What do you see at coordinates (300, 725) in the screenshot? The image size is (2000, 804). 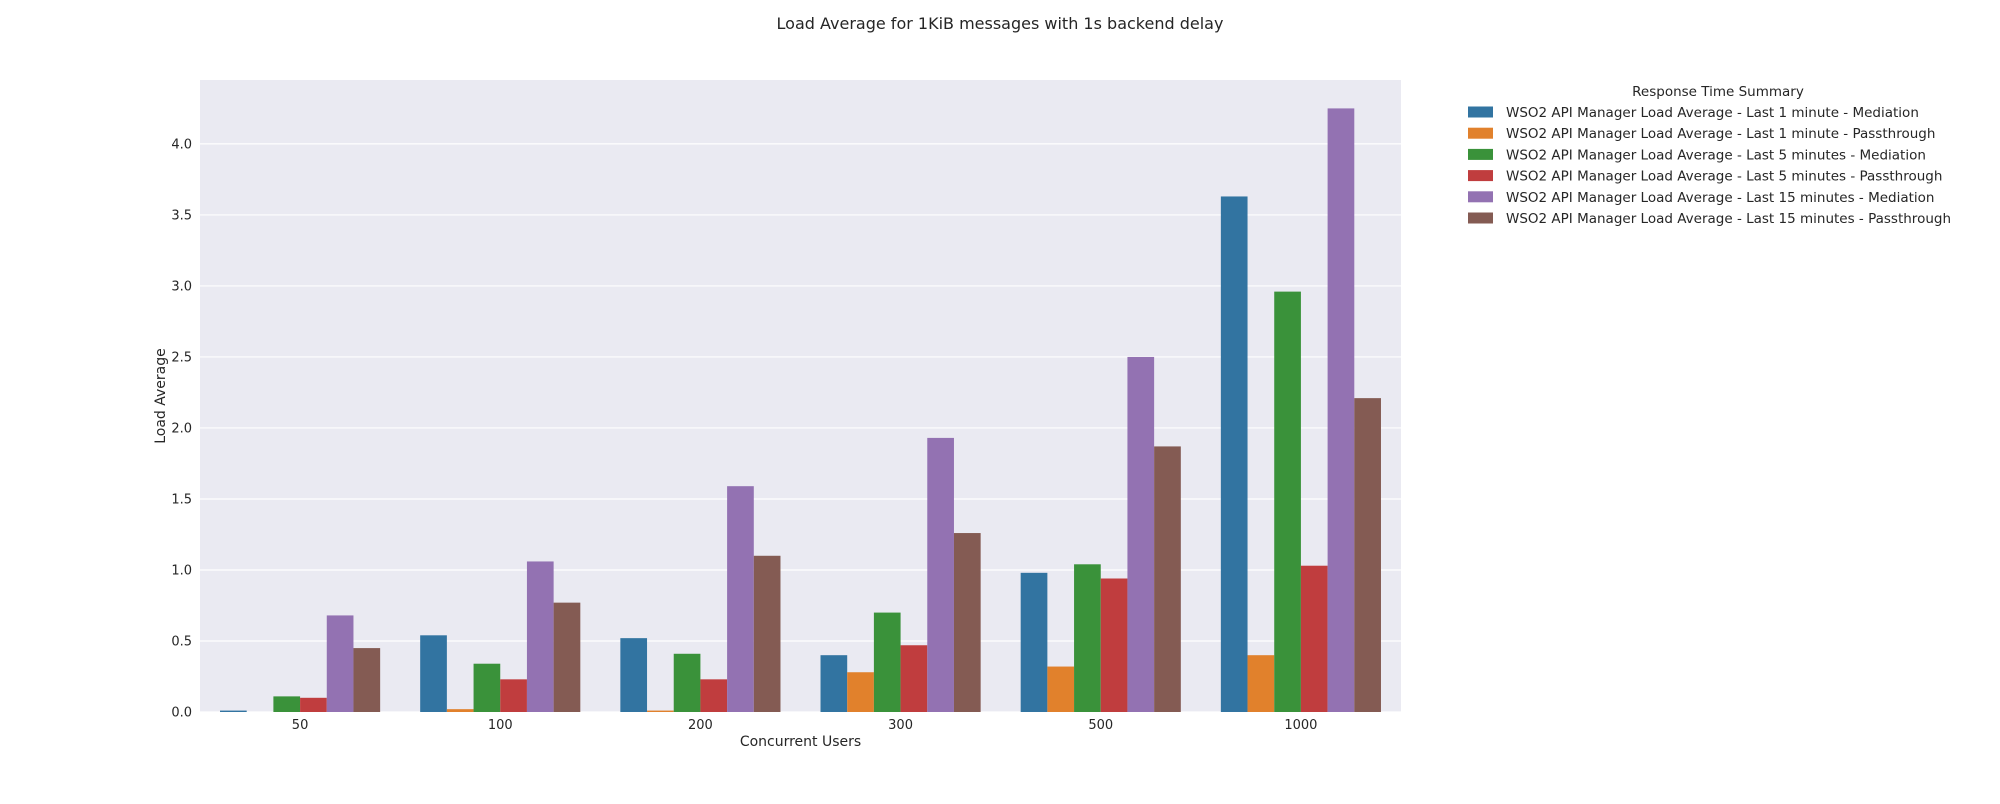 I see `x-tick-label: 50` at bounding box center [300, 725].